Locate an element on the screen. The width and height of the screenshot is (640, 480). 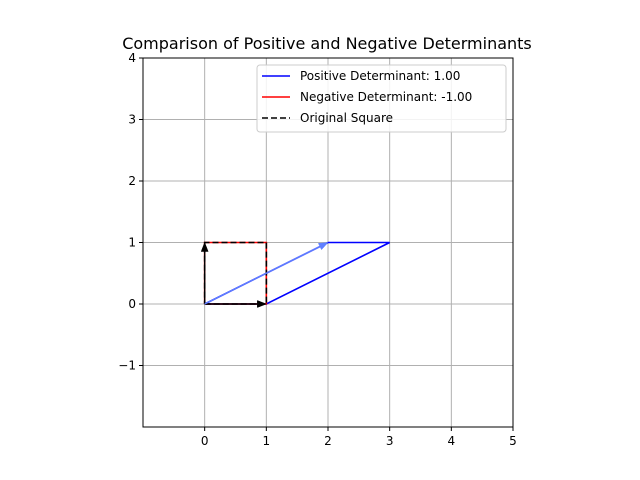
x-tick-label: 3 is located at coordinates (390, 441).